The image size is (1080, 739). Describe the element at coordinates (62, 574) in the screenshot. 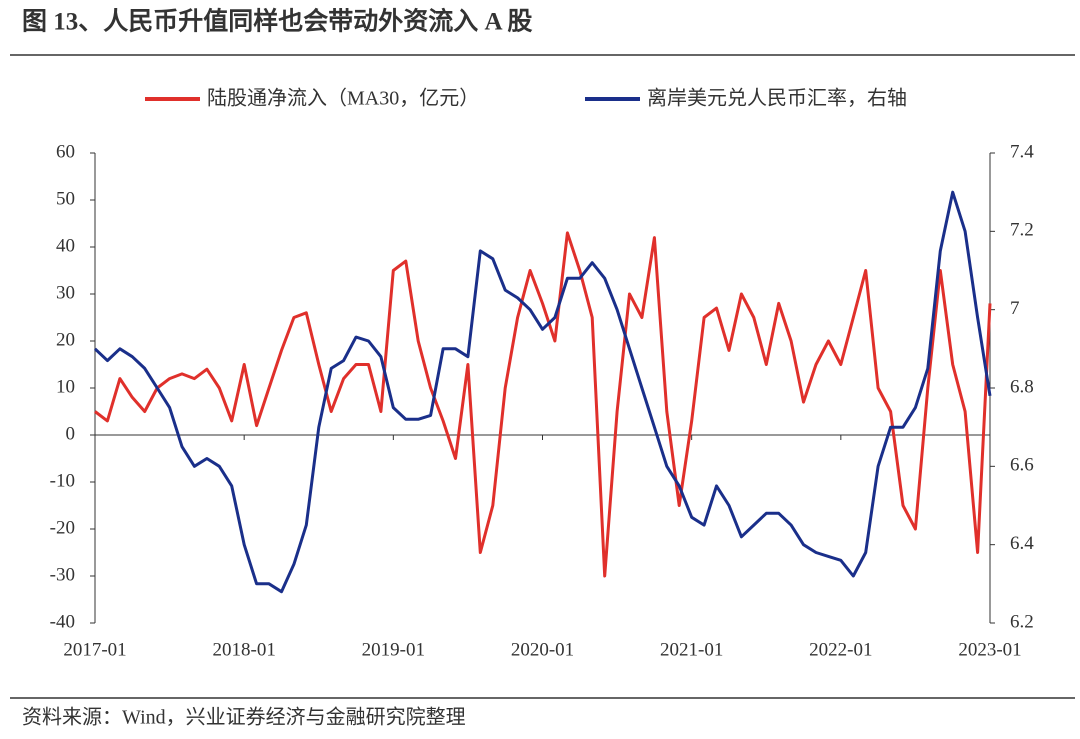

I see `y-tick-label: -30` at that location.